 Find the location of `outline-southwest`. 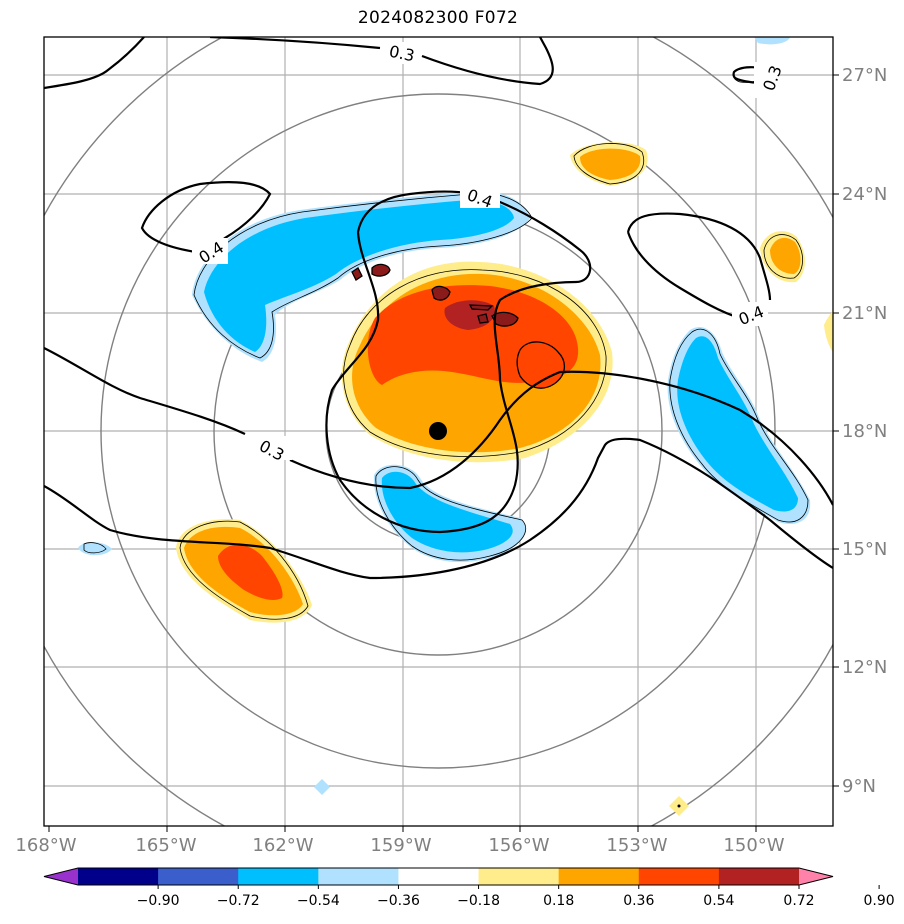

outline-southwest is located at coordinates (244, 570).